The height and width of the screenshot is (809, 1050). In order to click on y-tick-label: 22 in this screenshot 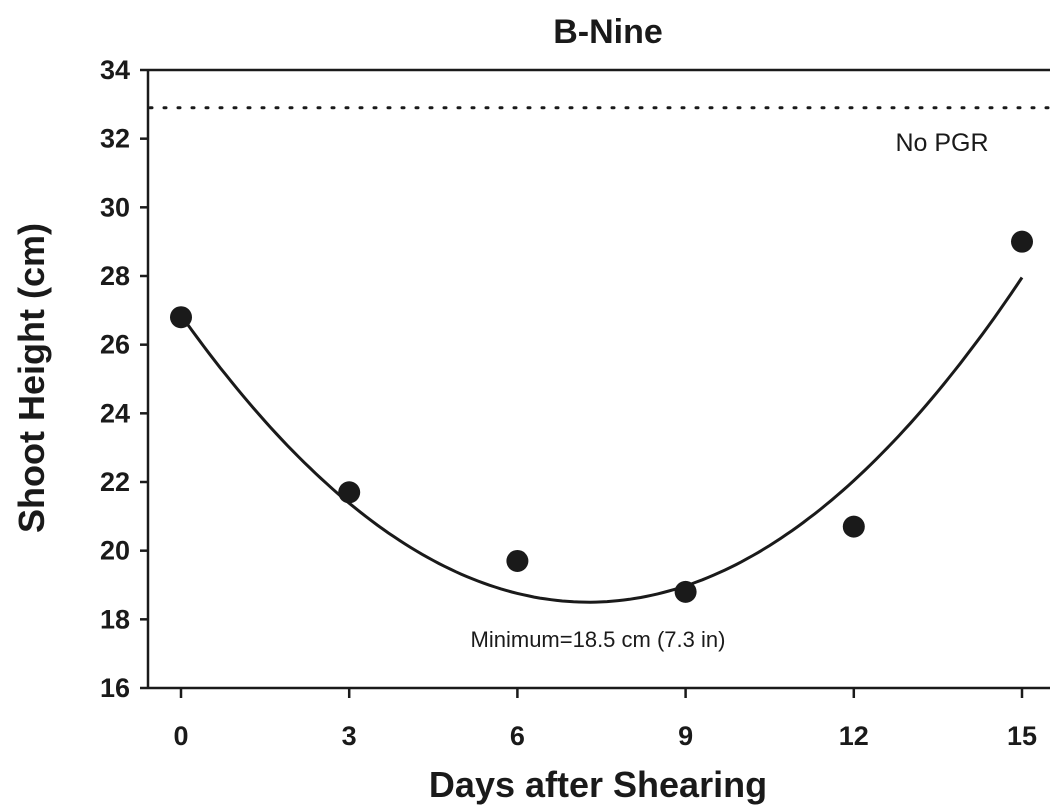, I will do `click(115, 482)`.